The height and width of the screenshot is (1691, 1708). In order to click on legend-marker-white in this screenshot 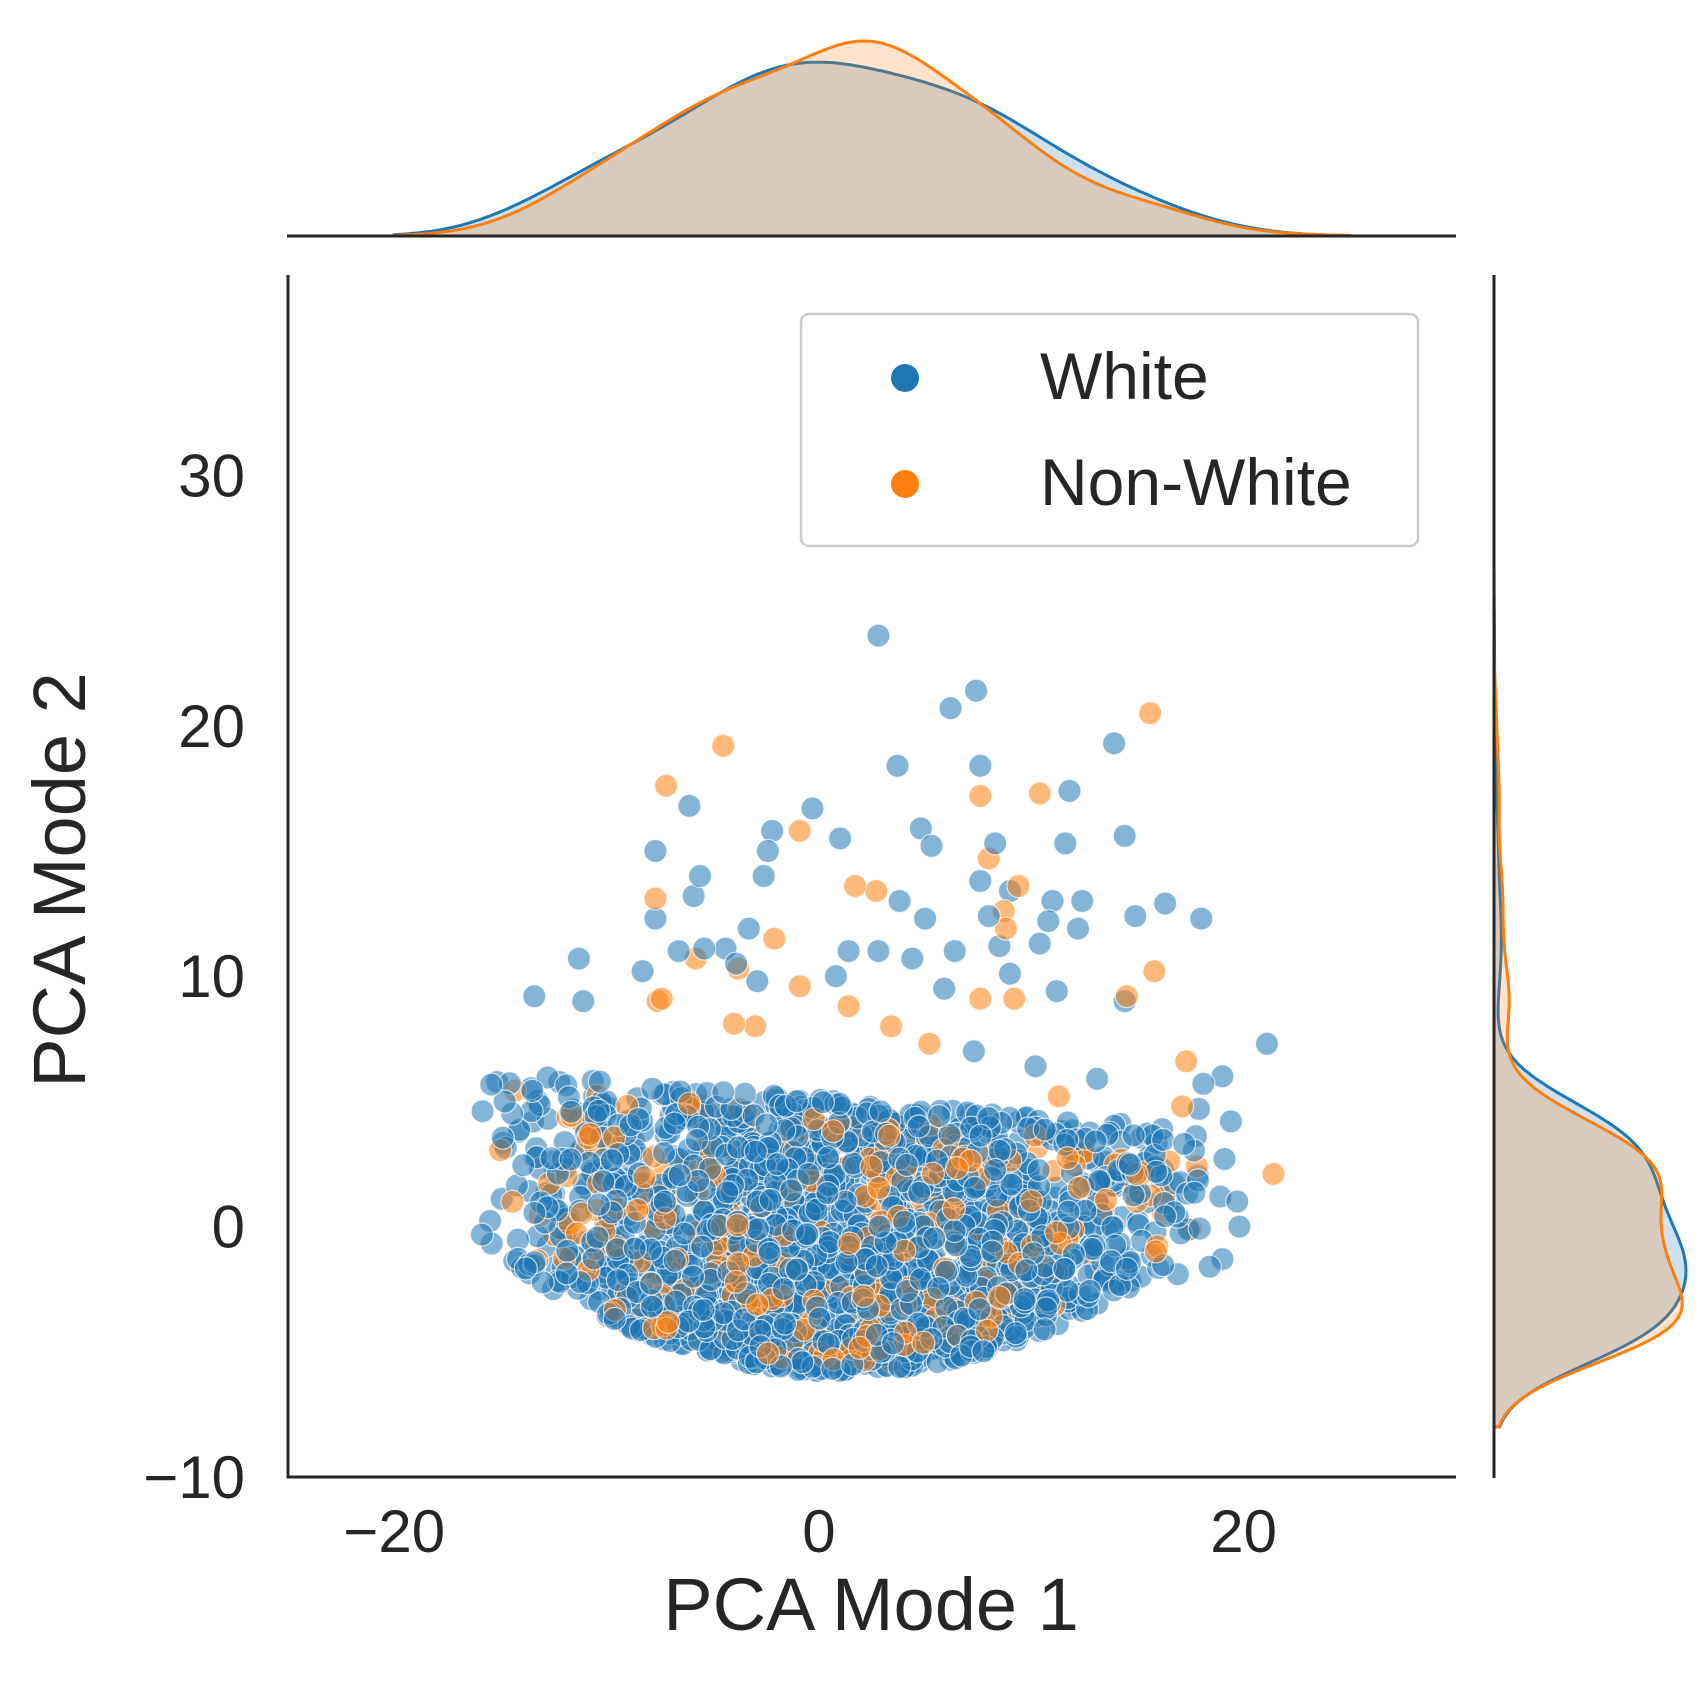, I will do `click(905, 378)`.